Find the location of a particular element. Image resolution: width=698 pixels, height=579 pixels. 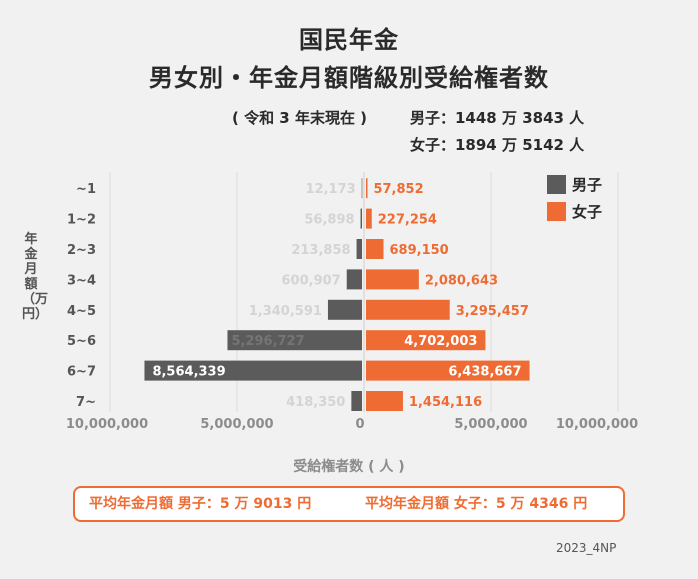

category-label: 4~5 is located at coordinates (81, 311).